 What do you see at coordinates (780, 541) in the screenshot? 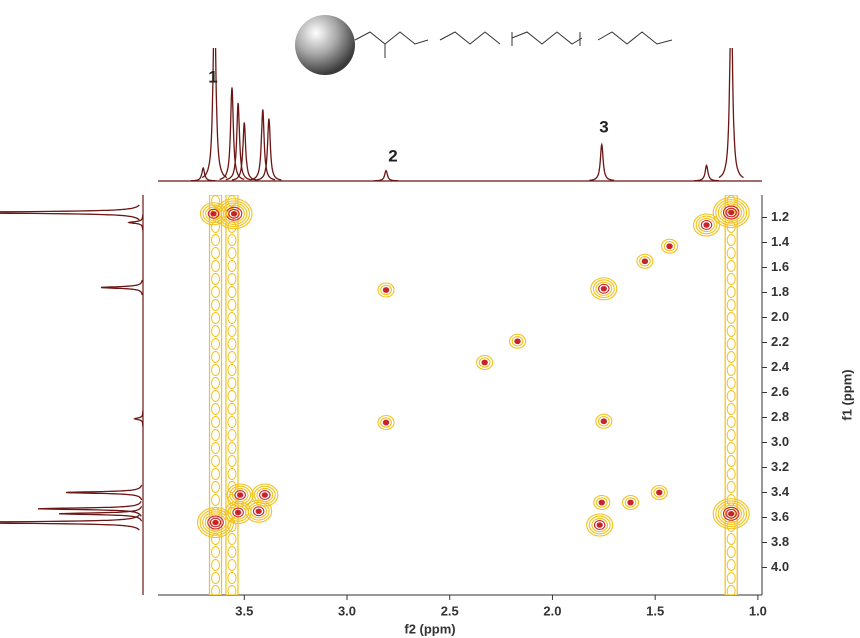
I see `y-tick-label: 3.8` at bounding box center [780, 541].